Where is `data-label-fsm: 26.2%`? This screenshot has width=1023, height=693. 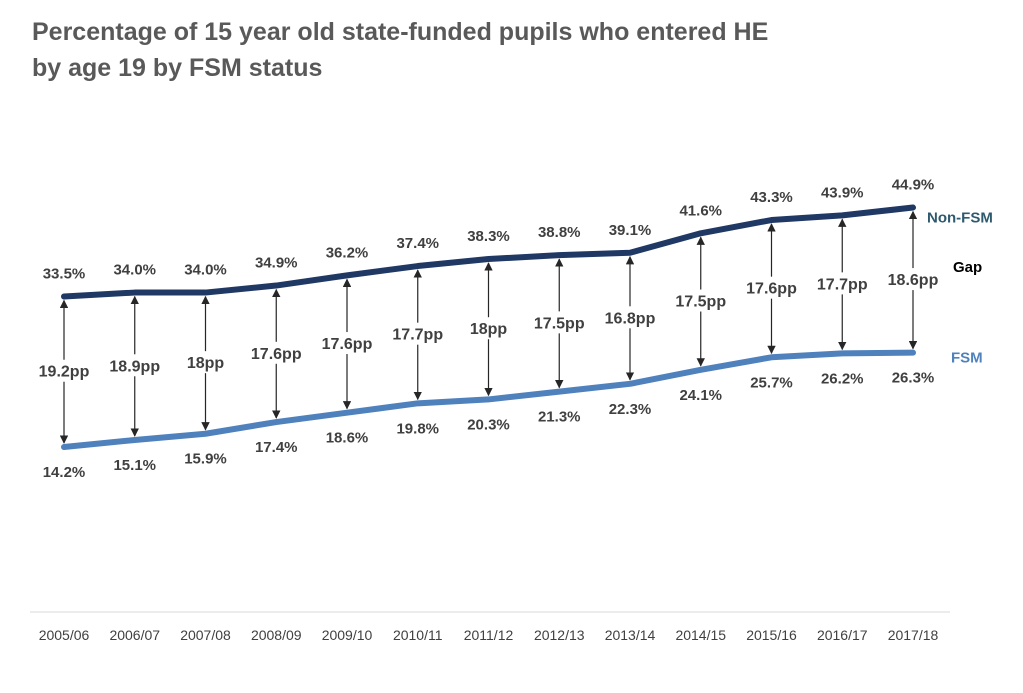
data-label-fsm: 26.2% is located at coordinates (842, 378).